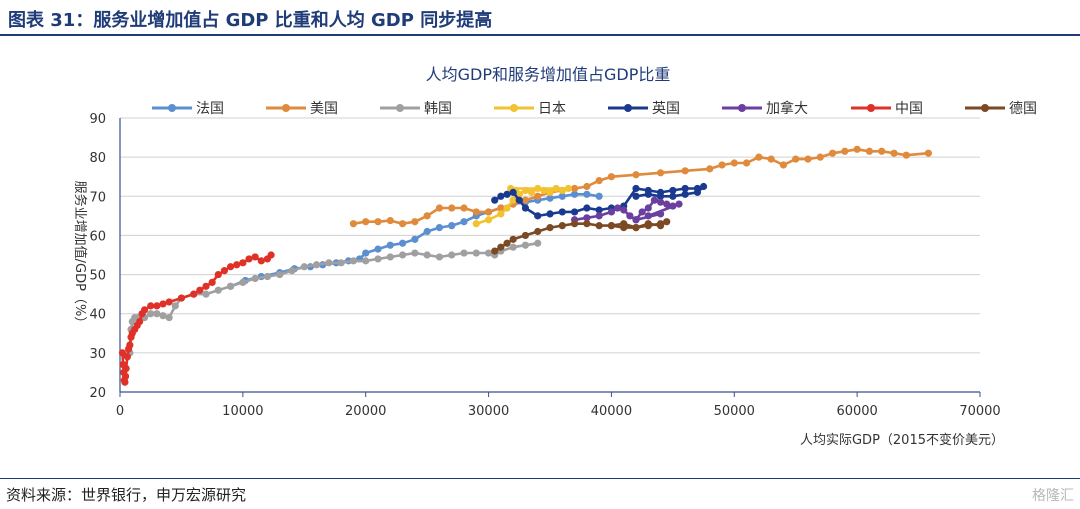  Describe the element at coordinates (540, 478) in the screenshot. I see `footer-rule` at that location.